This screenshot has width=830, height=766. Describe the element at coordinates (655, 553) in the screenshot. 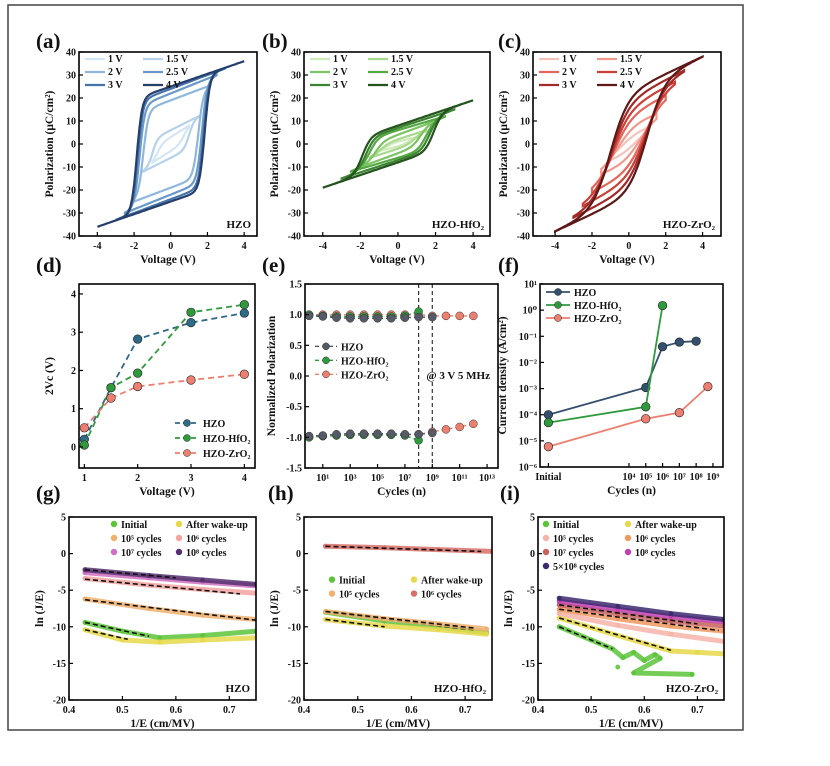

I see `legend-label: 10⁸ cycles` at that location.